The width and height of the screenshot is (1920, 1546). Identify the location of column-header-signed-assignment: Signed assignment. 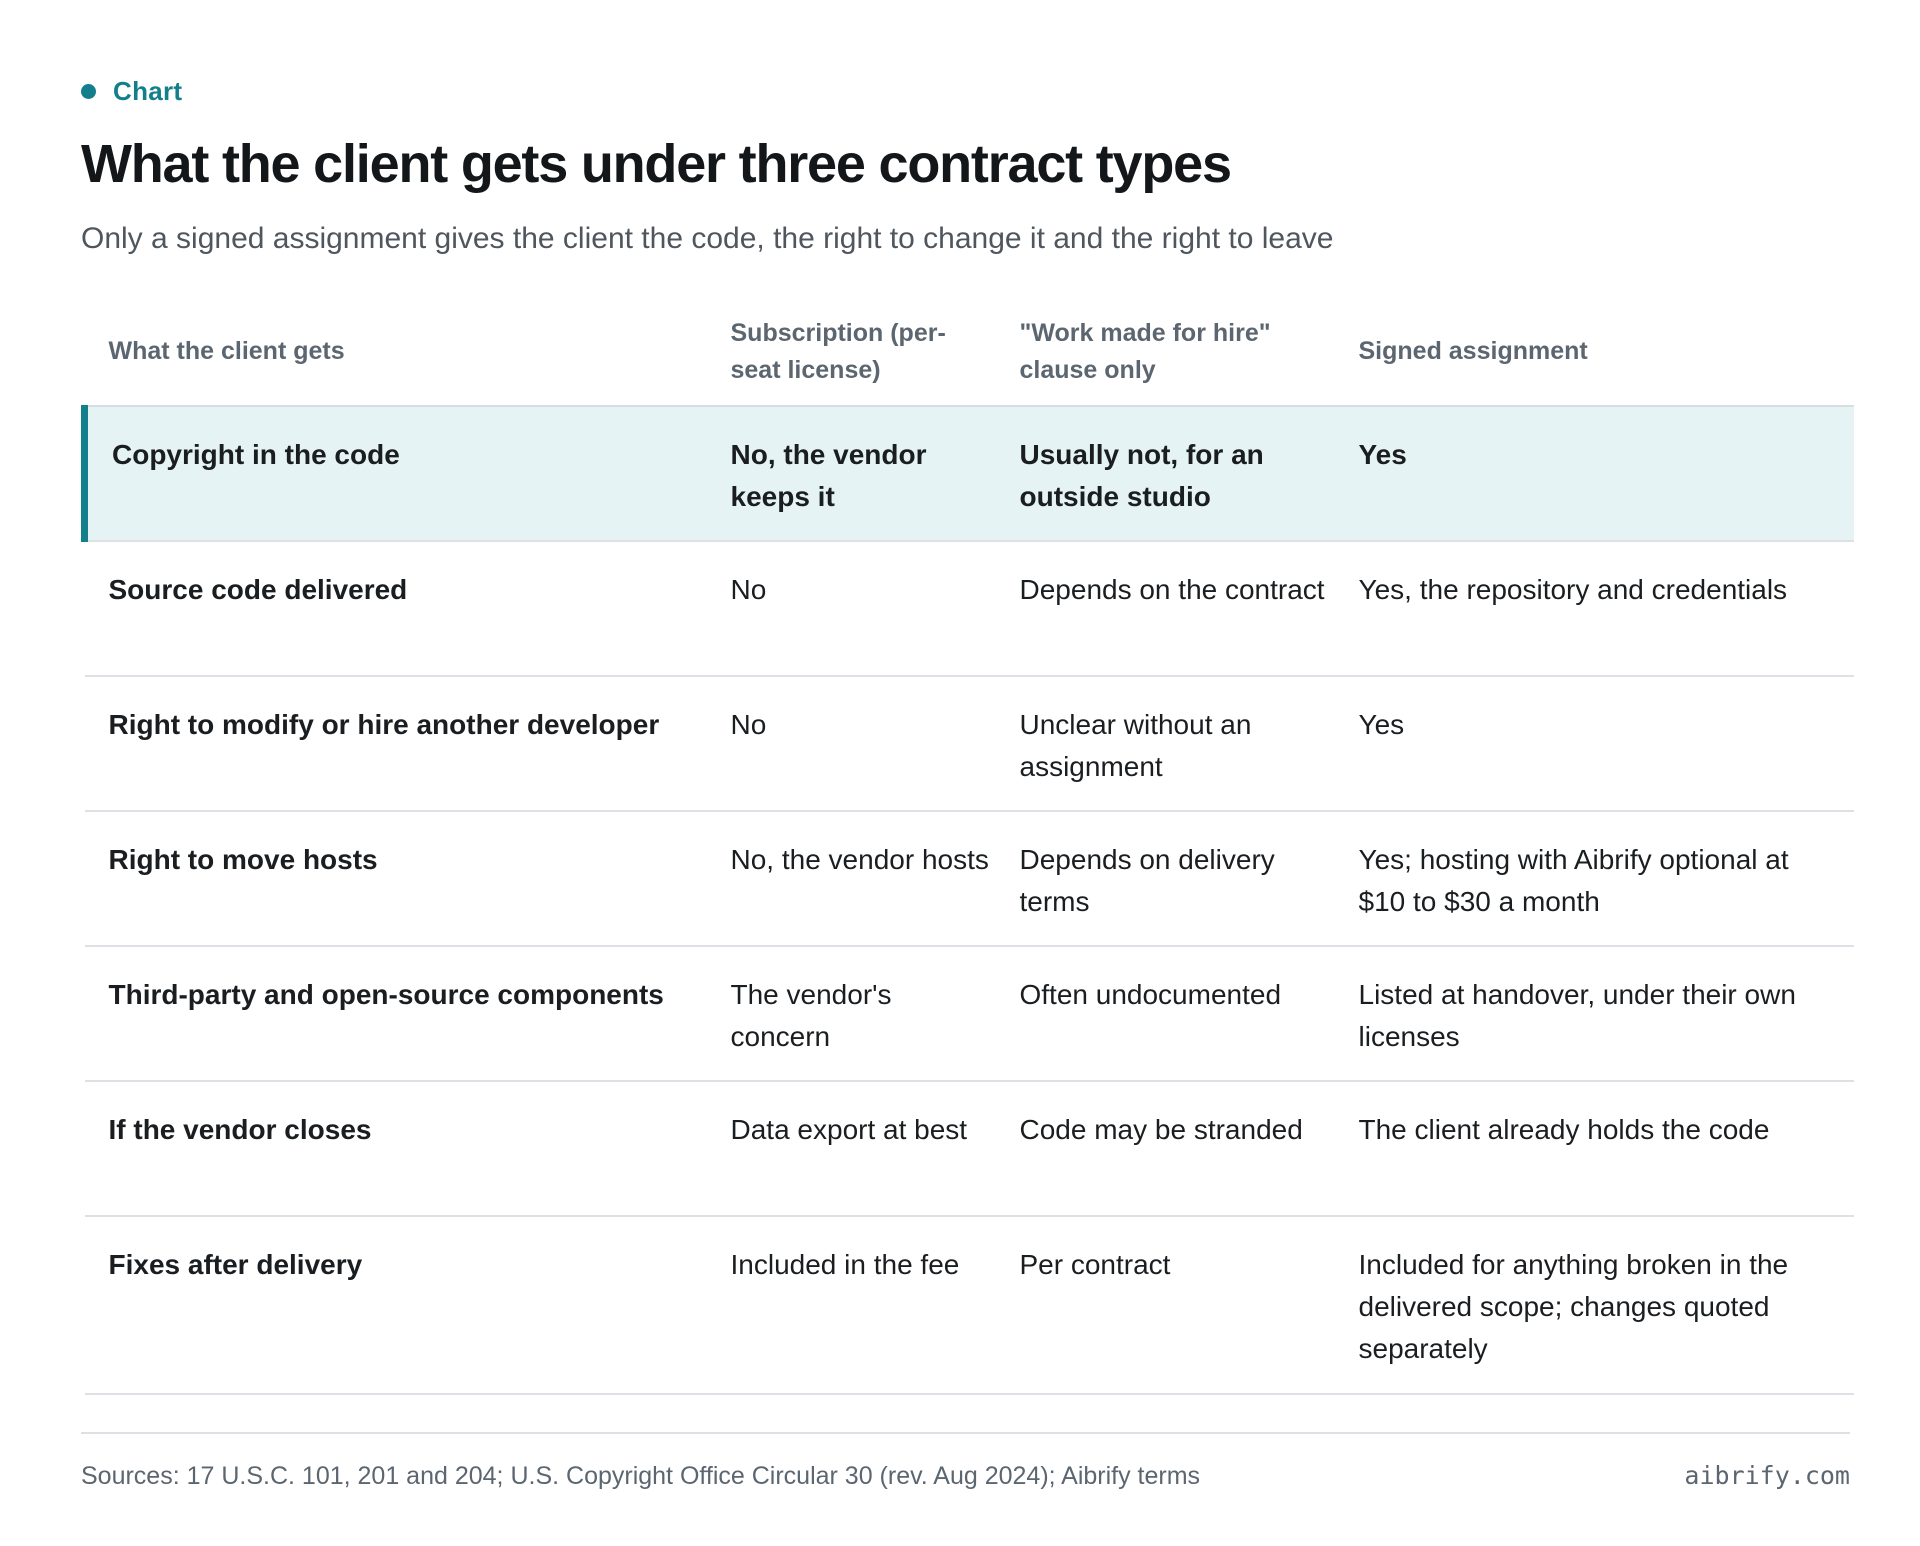
(1606, 352).